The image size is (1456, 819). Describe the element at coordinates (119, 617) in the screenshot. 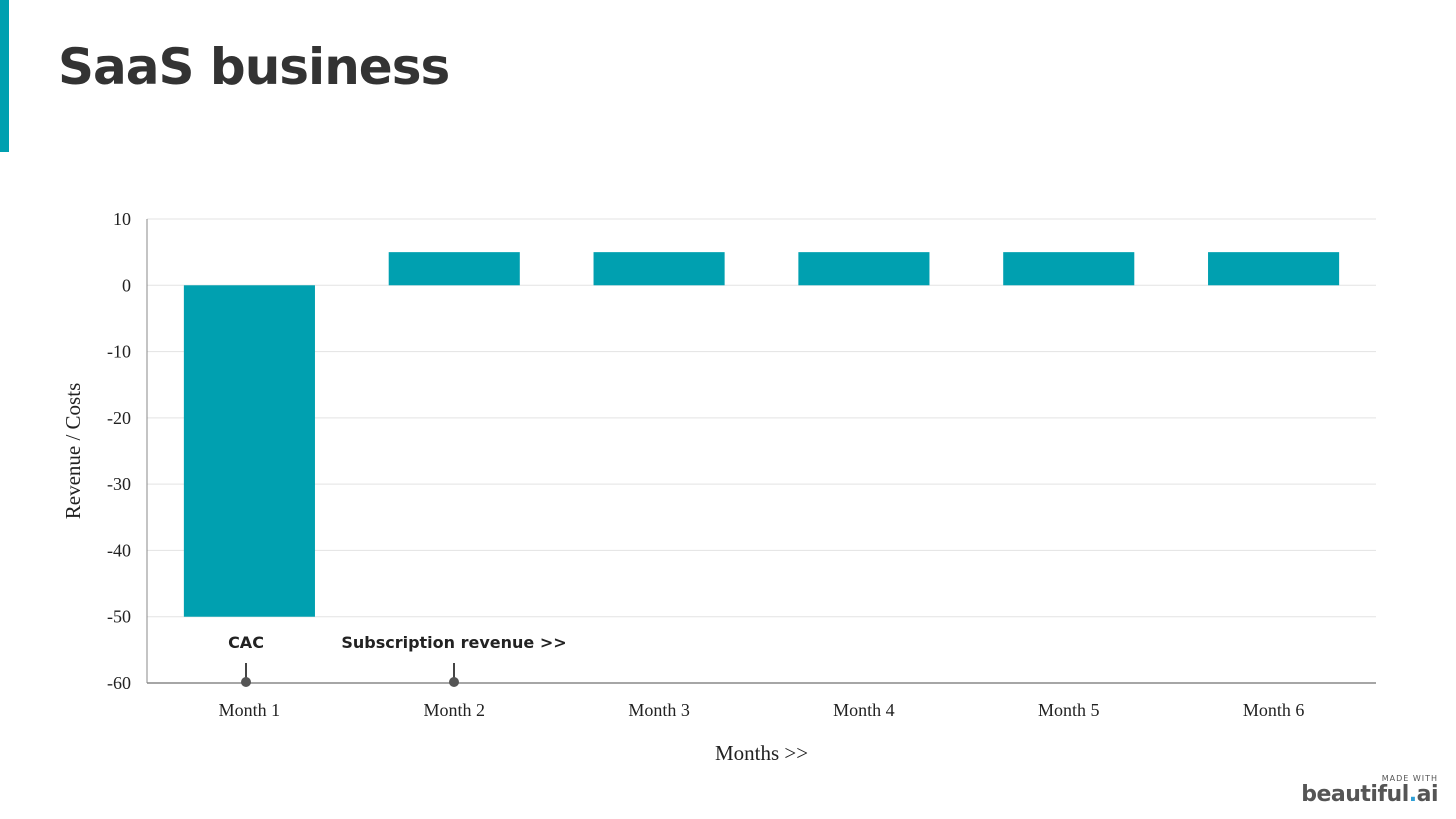

I see `y-tick-label: -50` at that location.